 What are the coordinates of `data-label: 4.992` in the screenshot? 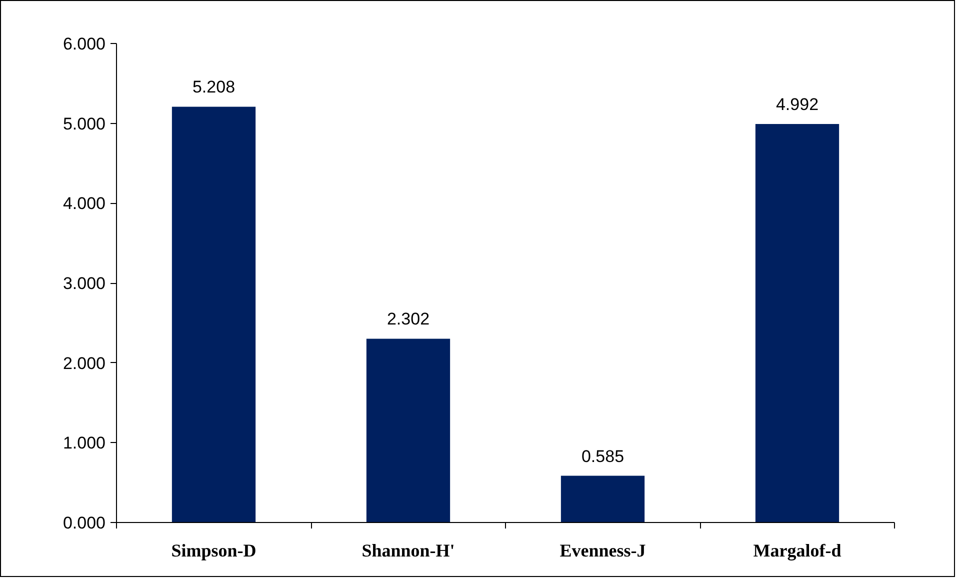 It's located at (797, 104).